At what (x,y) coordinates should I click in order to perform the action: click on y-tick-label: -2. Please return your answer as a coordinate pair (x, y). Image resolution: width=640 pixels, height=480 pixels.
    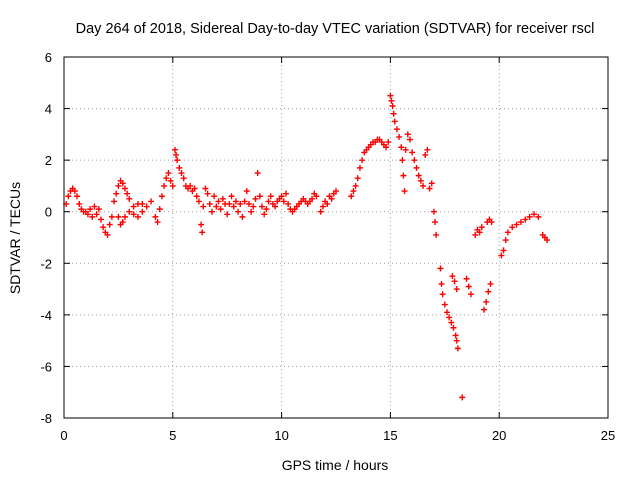
    Looking at the image, I should click on (46, 263).